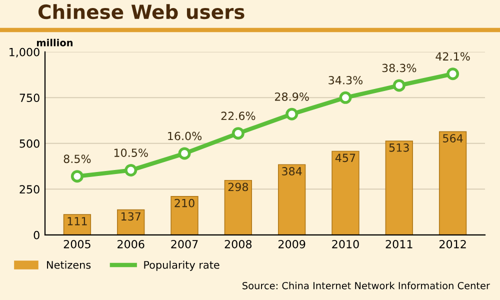  What do you see at coordinates (141, 12) in the screenshot?
I see `chart-title: Chinese Web users` at bounding box center [141, 12].